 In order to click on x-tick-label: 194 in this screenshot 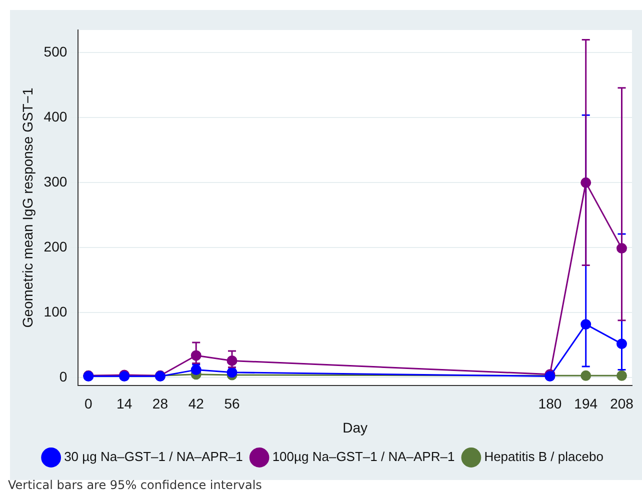, I will do `click(586, 404)`.